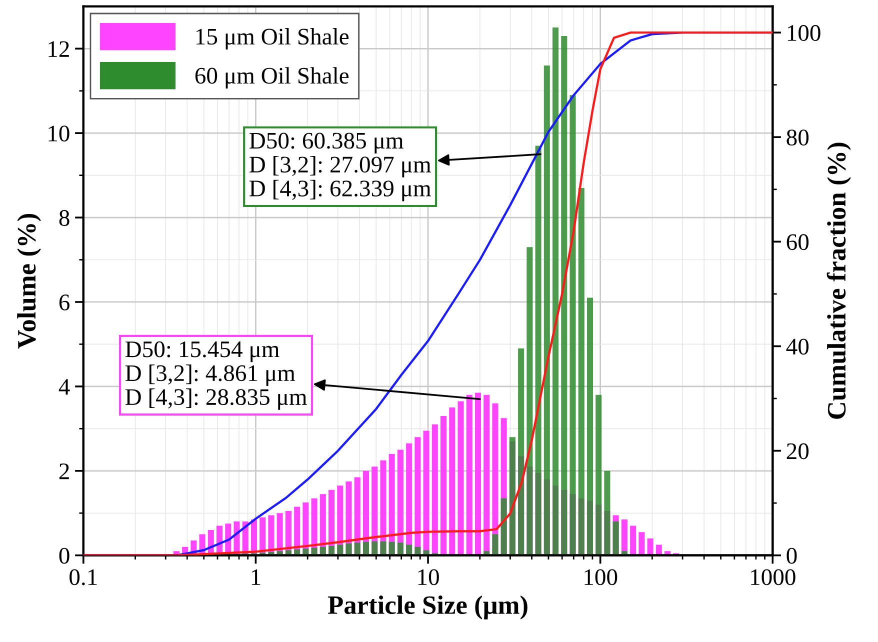  I want to click on annotation: D50: 15.454 μm D [3,2]: 4.861 μm D [4,3]: 28.835 μm, so click(216, 375).